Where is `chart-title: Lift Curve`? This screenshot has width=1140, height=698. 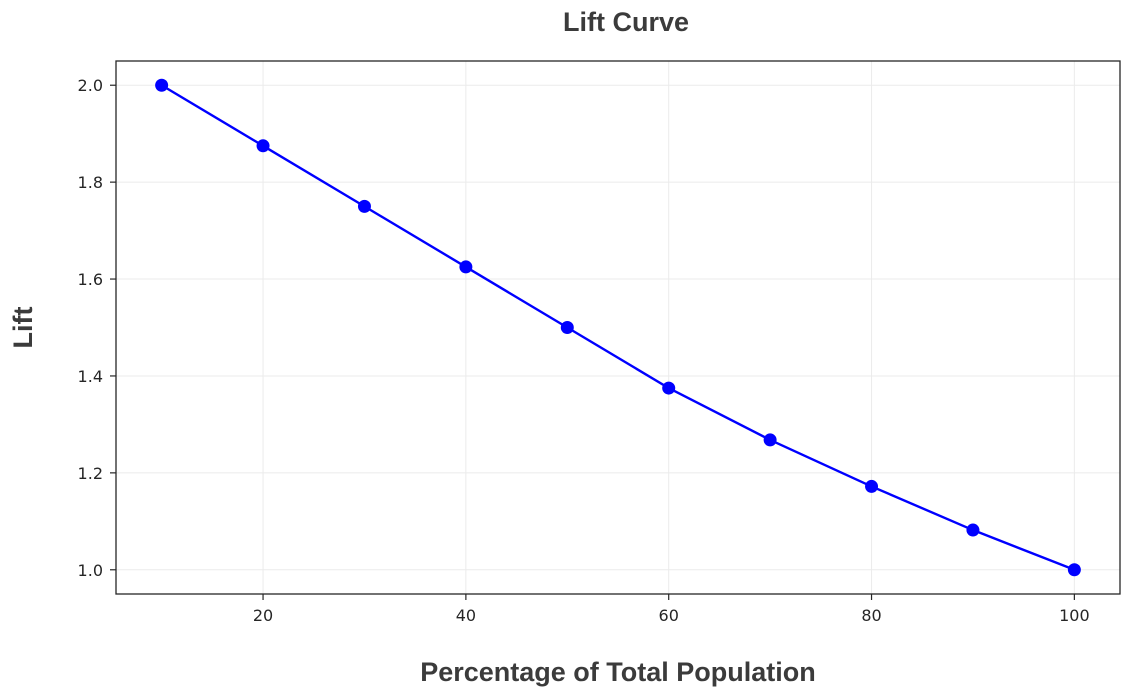 chart-title: Lift Curve is located at coordinates (626, 22).